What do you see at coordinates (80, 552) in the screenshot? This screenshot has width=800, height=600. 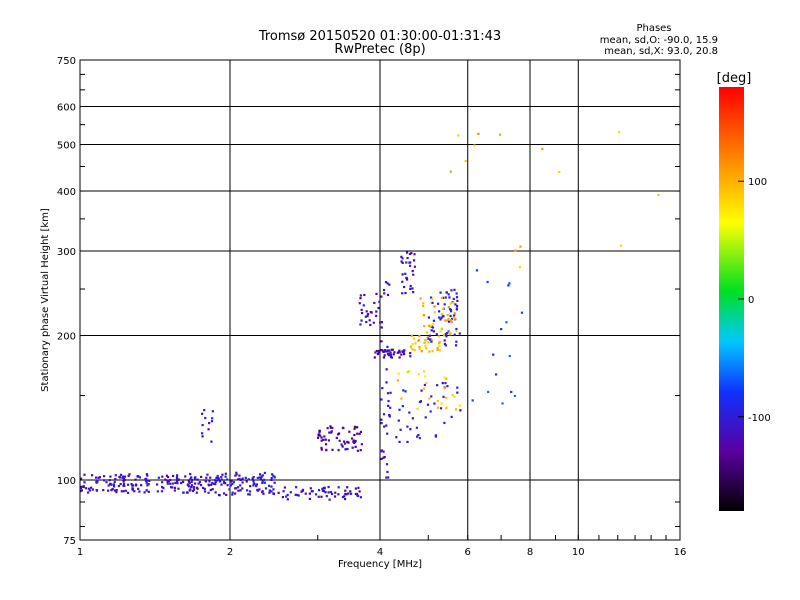 I see `x-tick-label: 1` at bounding box center [80, 552].